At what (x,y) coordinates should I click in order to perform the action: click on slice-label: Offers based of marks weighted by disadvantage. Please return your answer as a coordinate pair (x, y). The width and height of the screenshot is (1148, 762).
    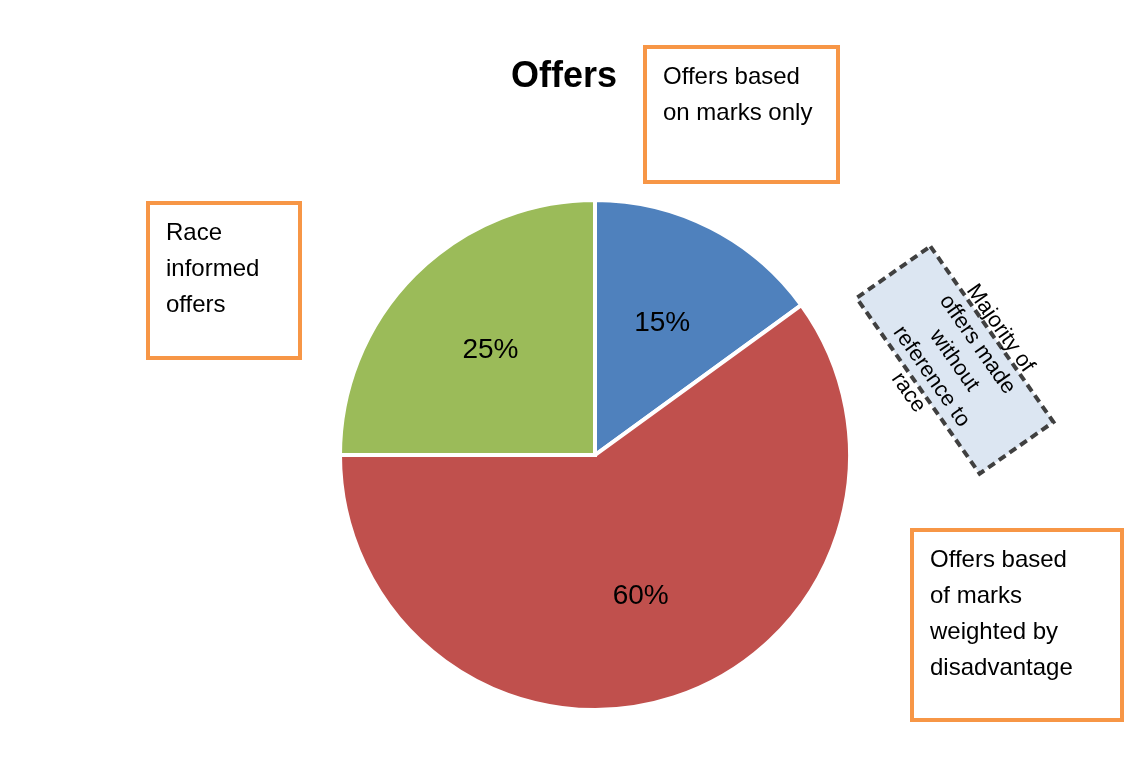
    Looking at the image, I should click on (1001, 612).